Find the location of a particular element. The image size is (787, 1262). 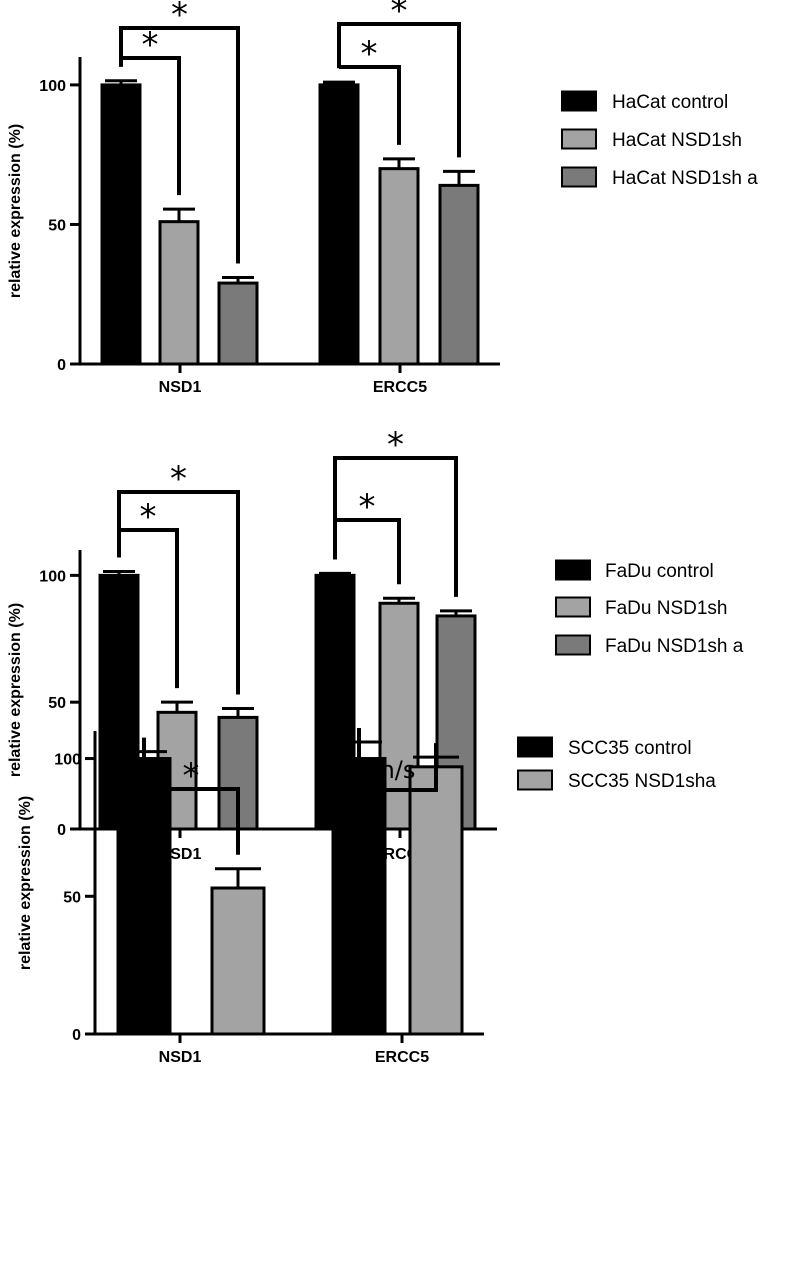

legend-label: SCC35 NSD1sha is located at coordinates (642, 781).